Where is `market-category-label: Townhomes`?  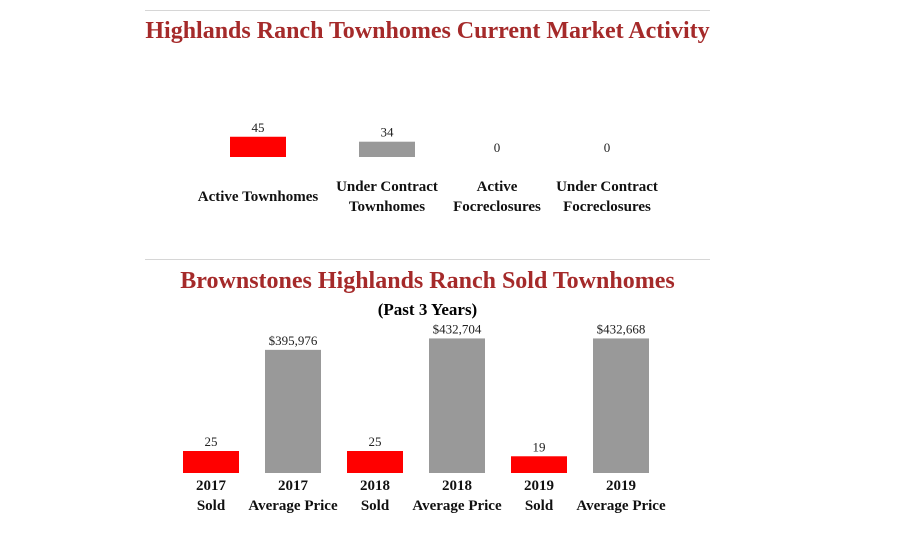
market-category-label: Townhomes is located at coordinates (387, 207).